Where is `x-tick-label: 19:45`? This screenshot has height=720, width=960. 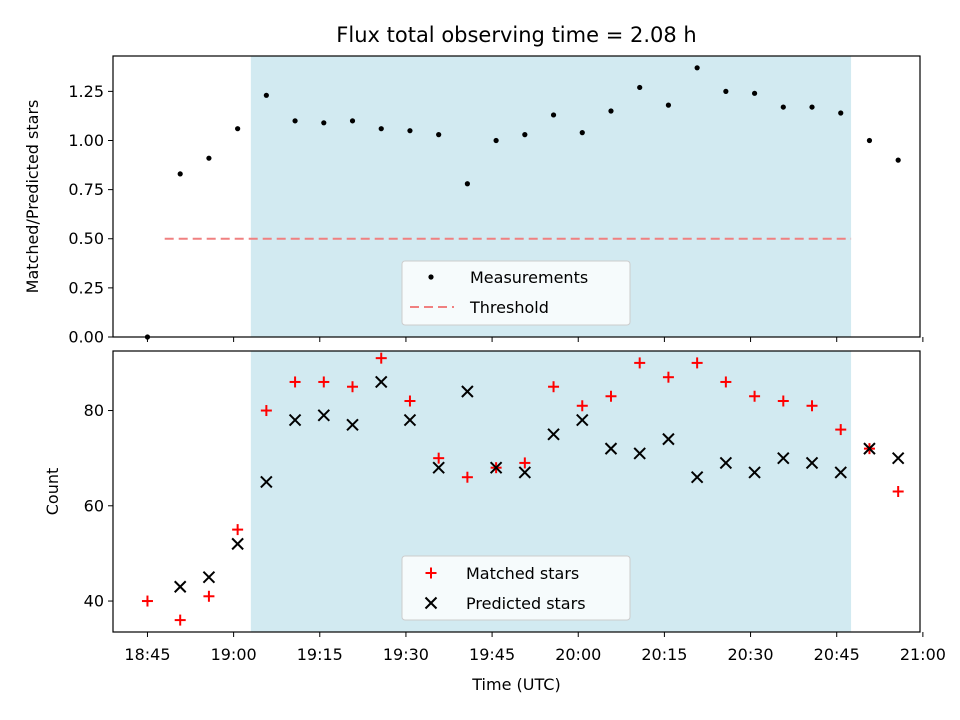 x-tick-label: 19:45 is located at coordinates (492, 654).